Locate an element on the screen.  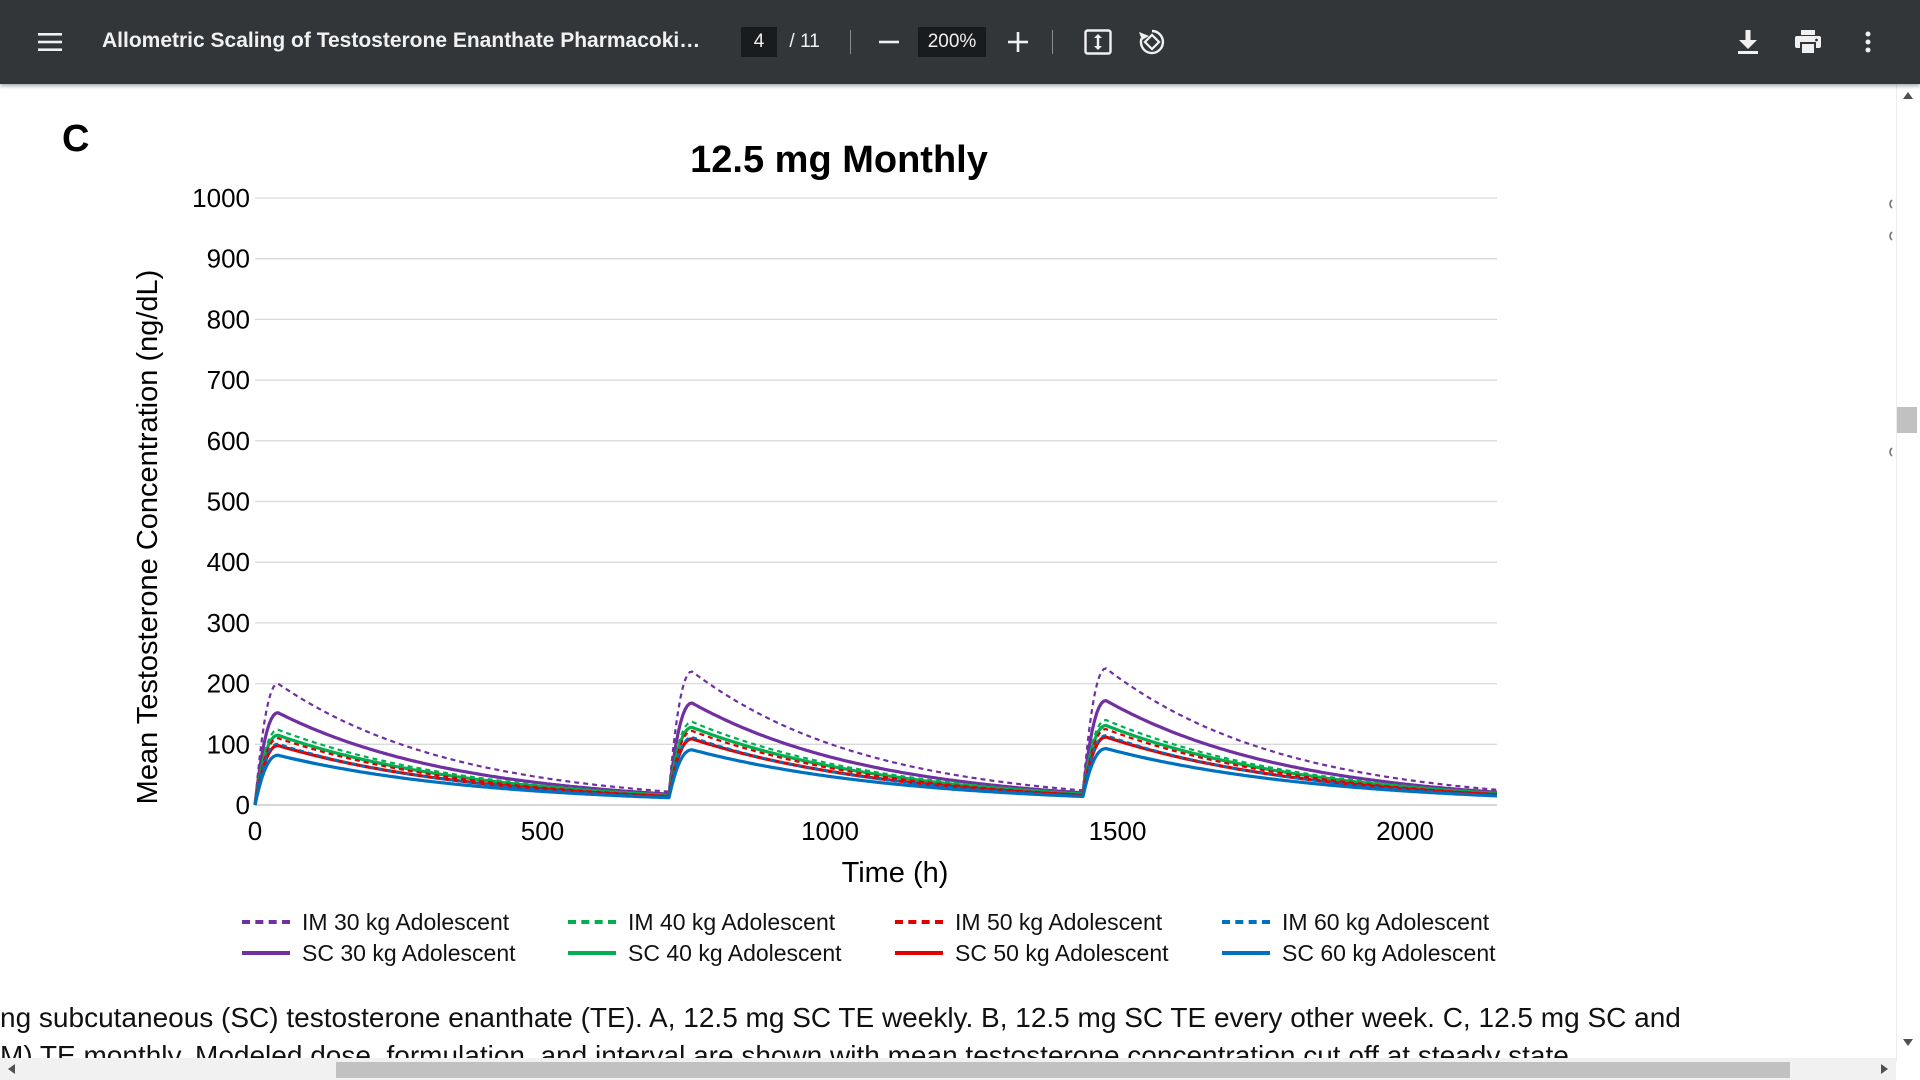
fit-page-icon is located at coordinates (1098, 42).